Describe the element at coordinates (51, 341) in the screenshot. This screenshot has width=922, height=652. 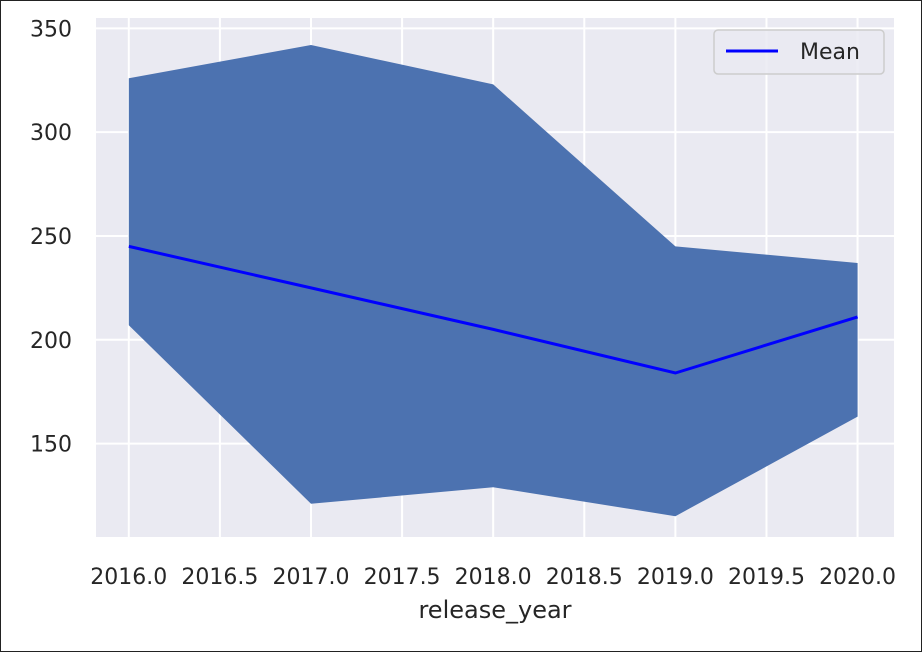
I see `y-tick-label: 200` at that location.